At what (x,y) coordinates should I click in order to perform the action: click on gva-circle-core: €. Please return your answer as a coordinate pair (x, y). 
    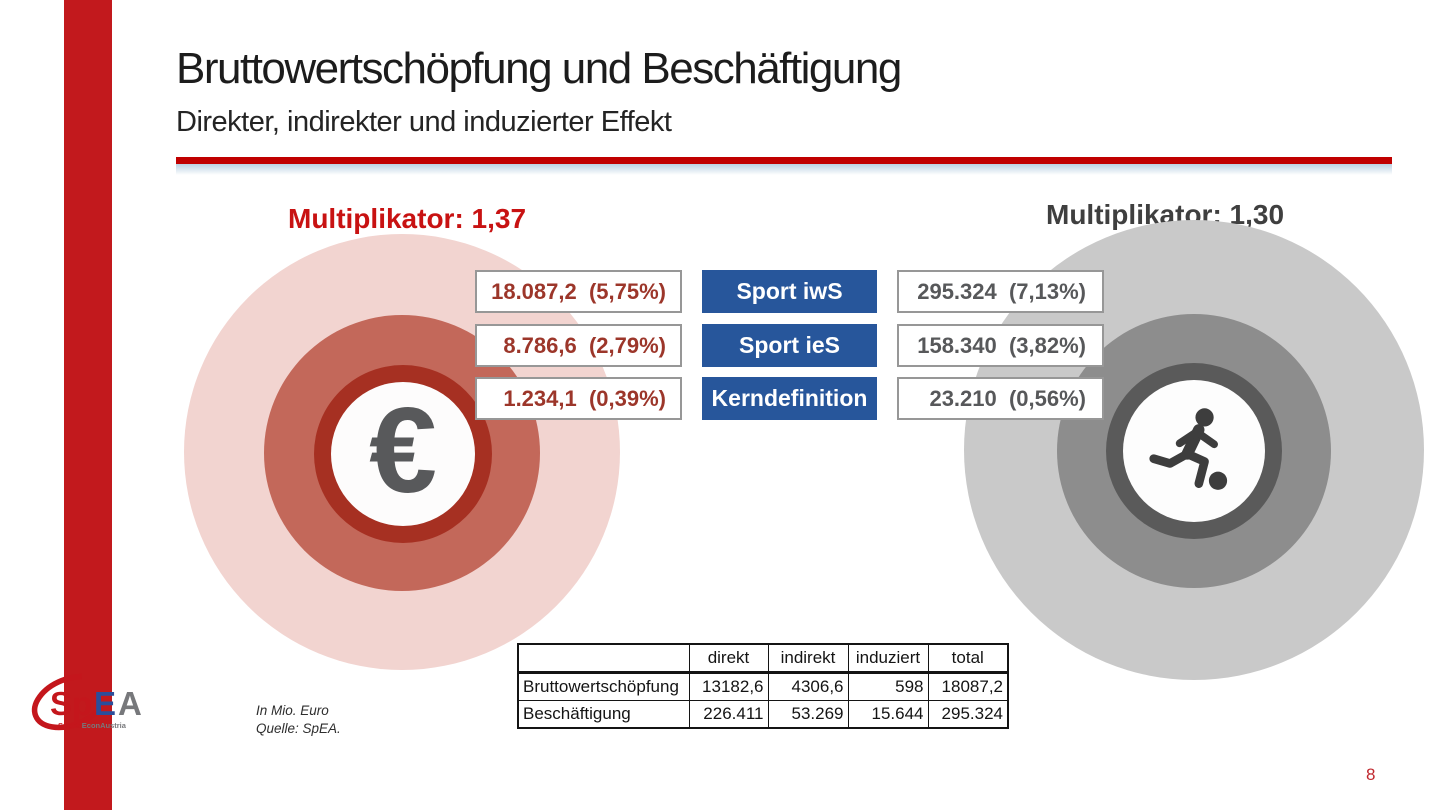
    Looking at the image, I should click on (403, 454).